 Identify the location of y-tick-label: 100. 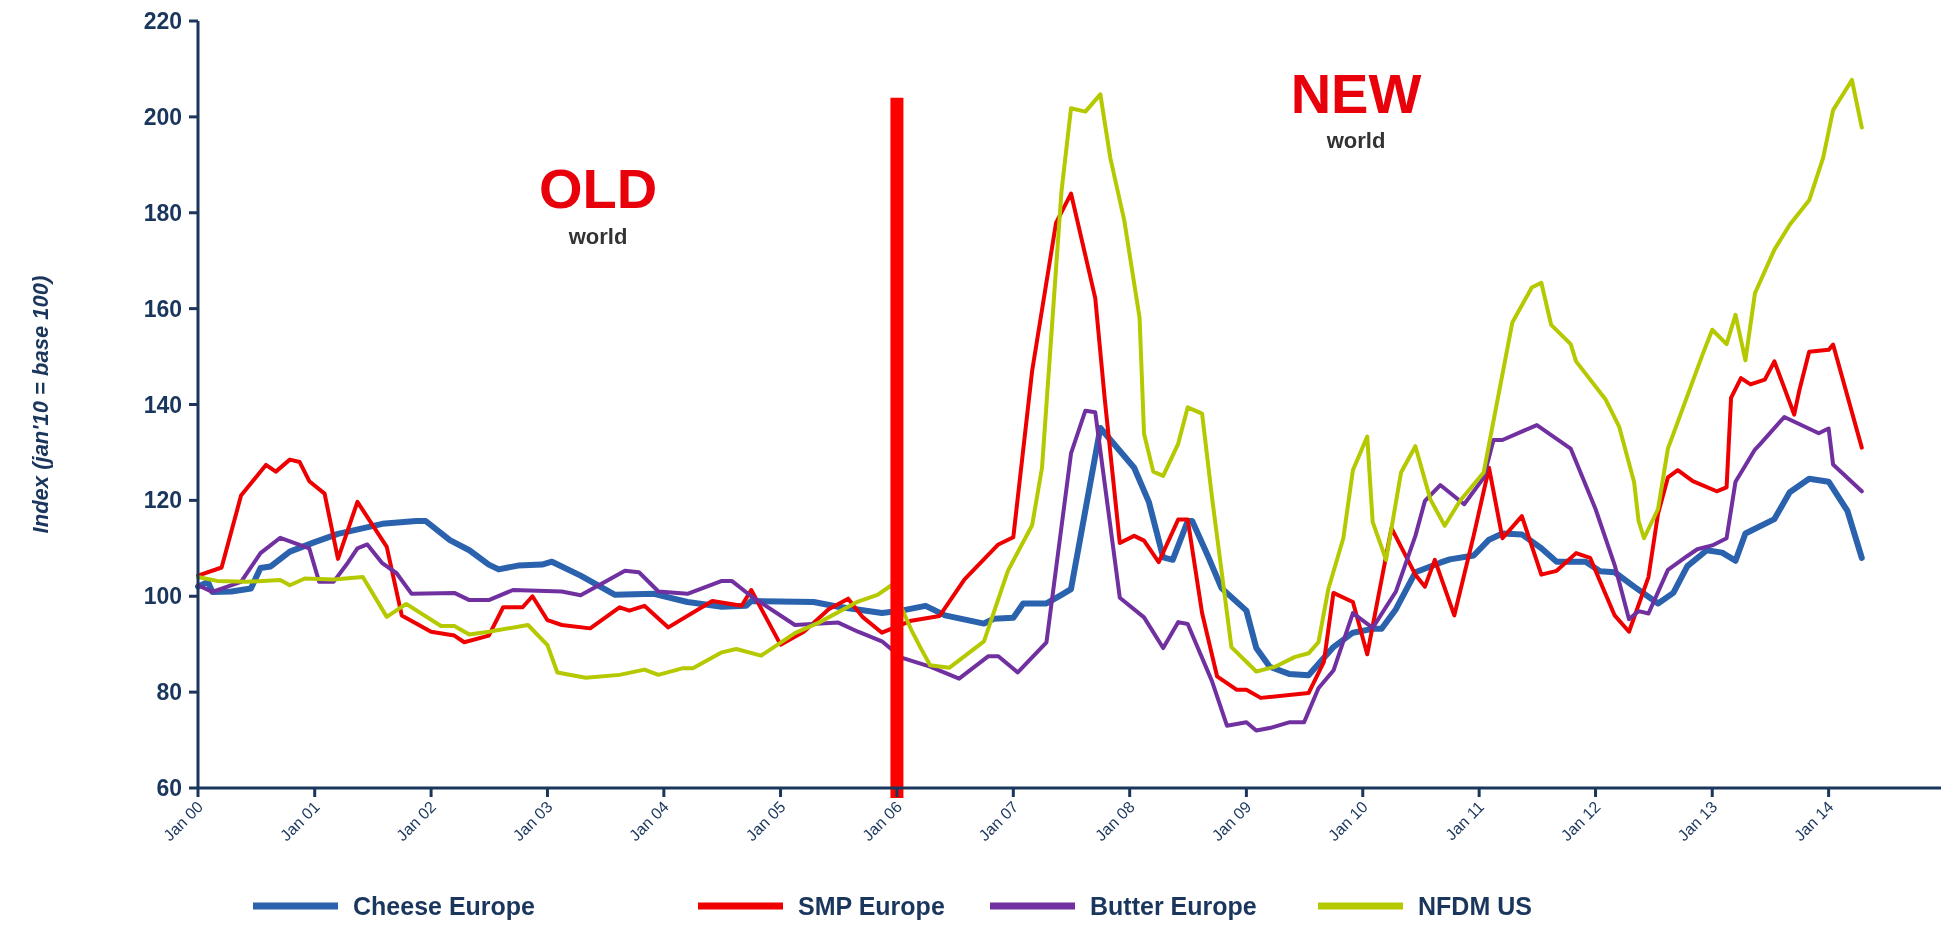
(162, 596).